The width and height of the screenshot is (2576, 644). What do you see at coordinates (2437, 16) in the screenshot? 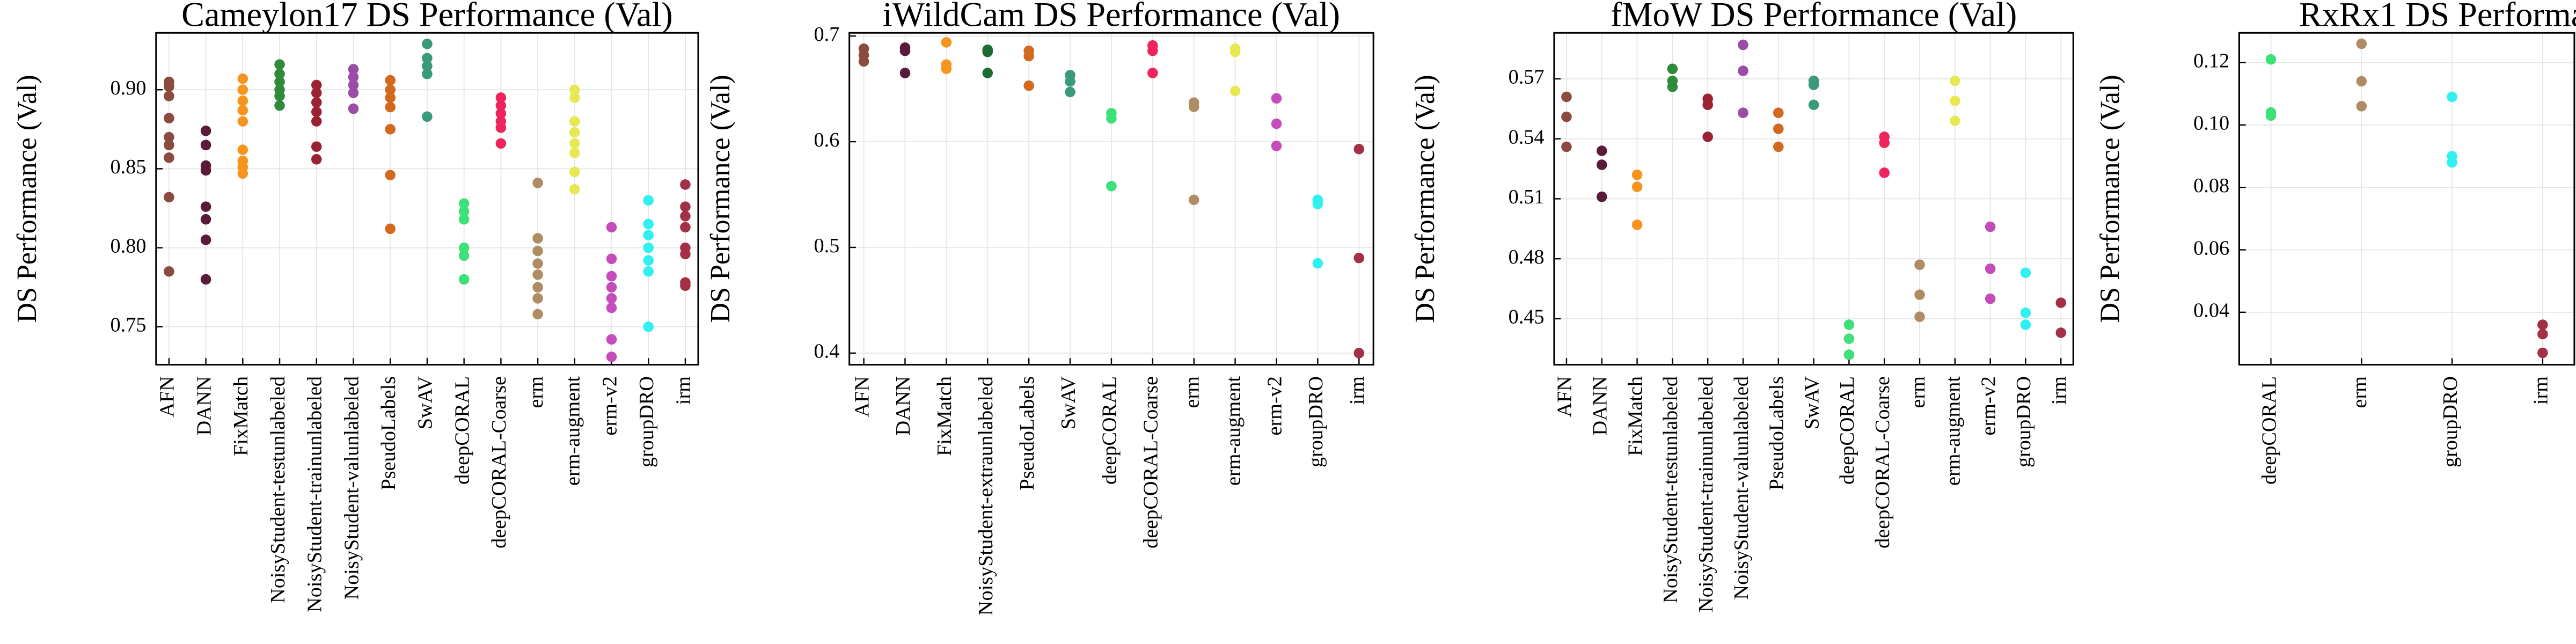
I see `chart-title: RxRx1 DS Performance (Val)` at bounding box center [2437, 16].